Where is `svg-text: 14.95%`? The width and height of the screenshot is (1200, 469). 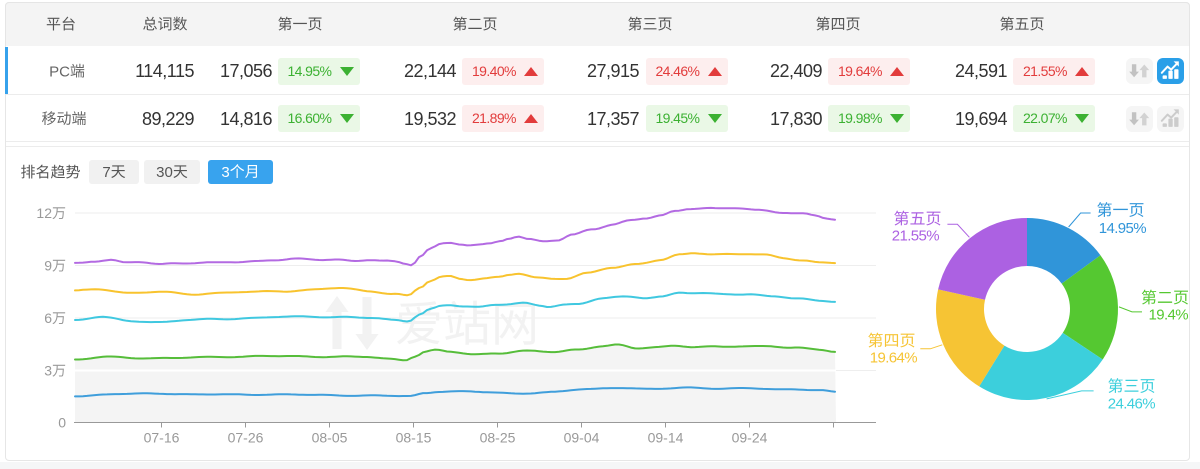 svg-text: 14.95% is located at coordinates (1123, 228).